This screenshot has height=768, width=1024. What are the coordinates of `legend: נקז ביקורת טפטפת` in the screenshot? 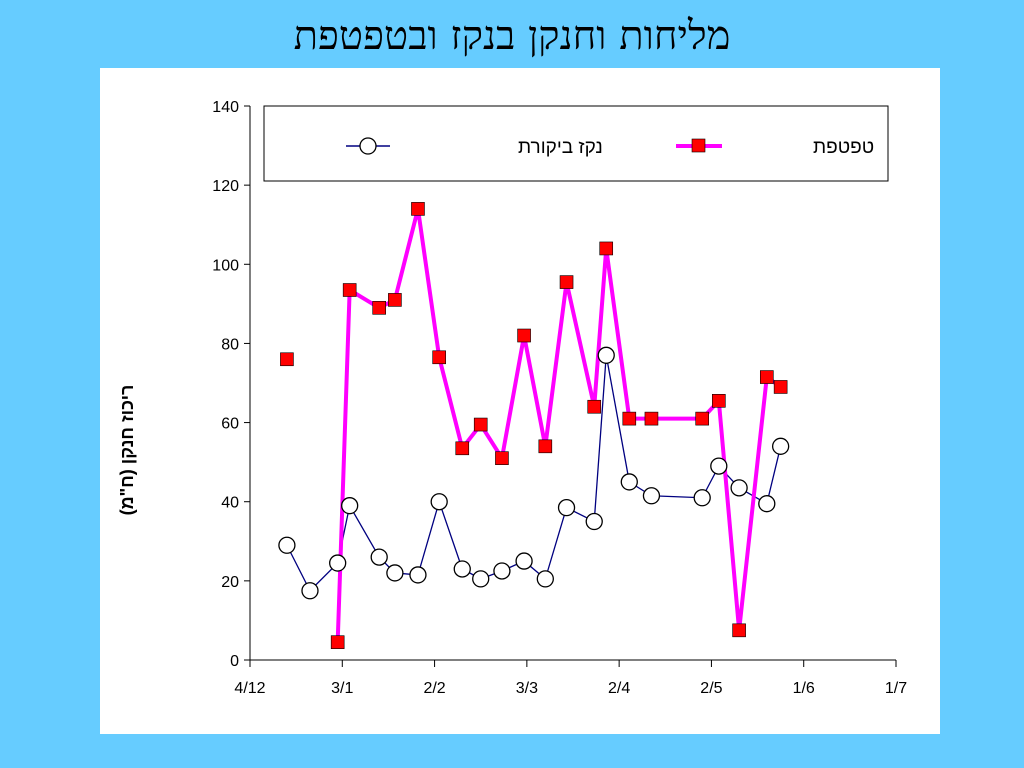 It's located at (576, 143).